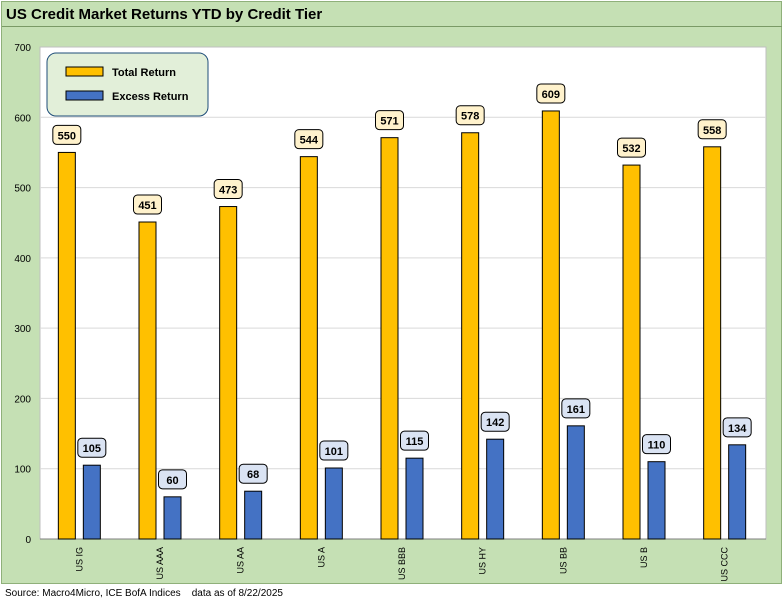  I want to click on data-label: 473, so click(228, 191).